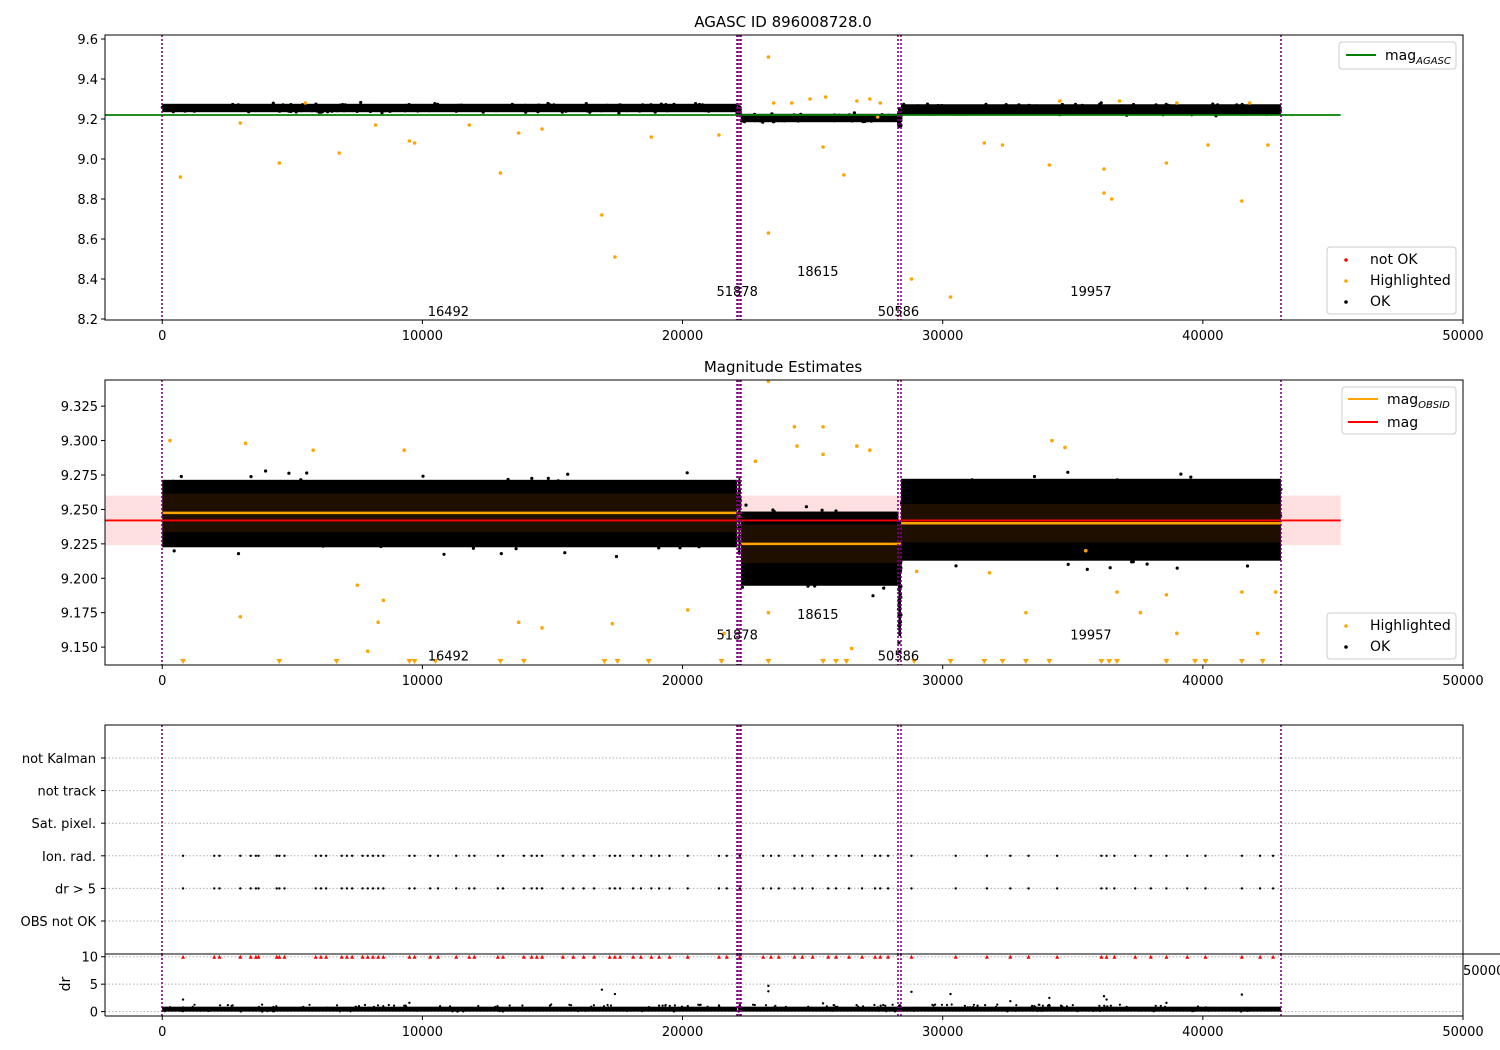  I want to click on mid-legend-upper: magOBSID mag, so click(1399, 410).